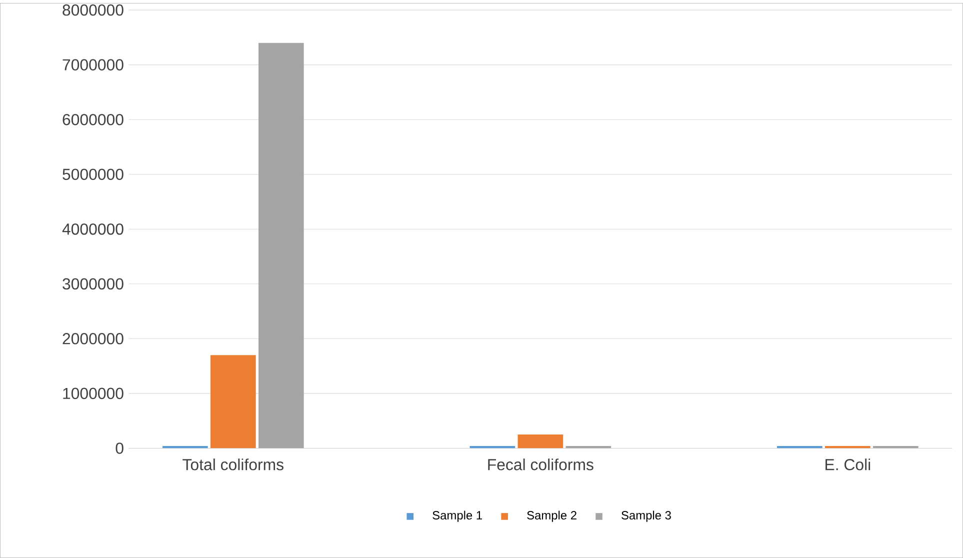 The height and width of the screenshot is (558, 963). Describe the element at coordinates (93, 338) in the screenshot. I see `y-tick-label: 2000000` at that location.